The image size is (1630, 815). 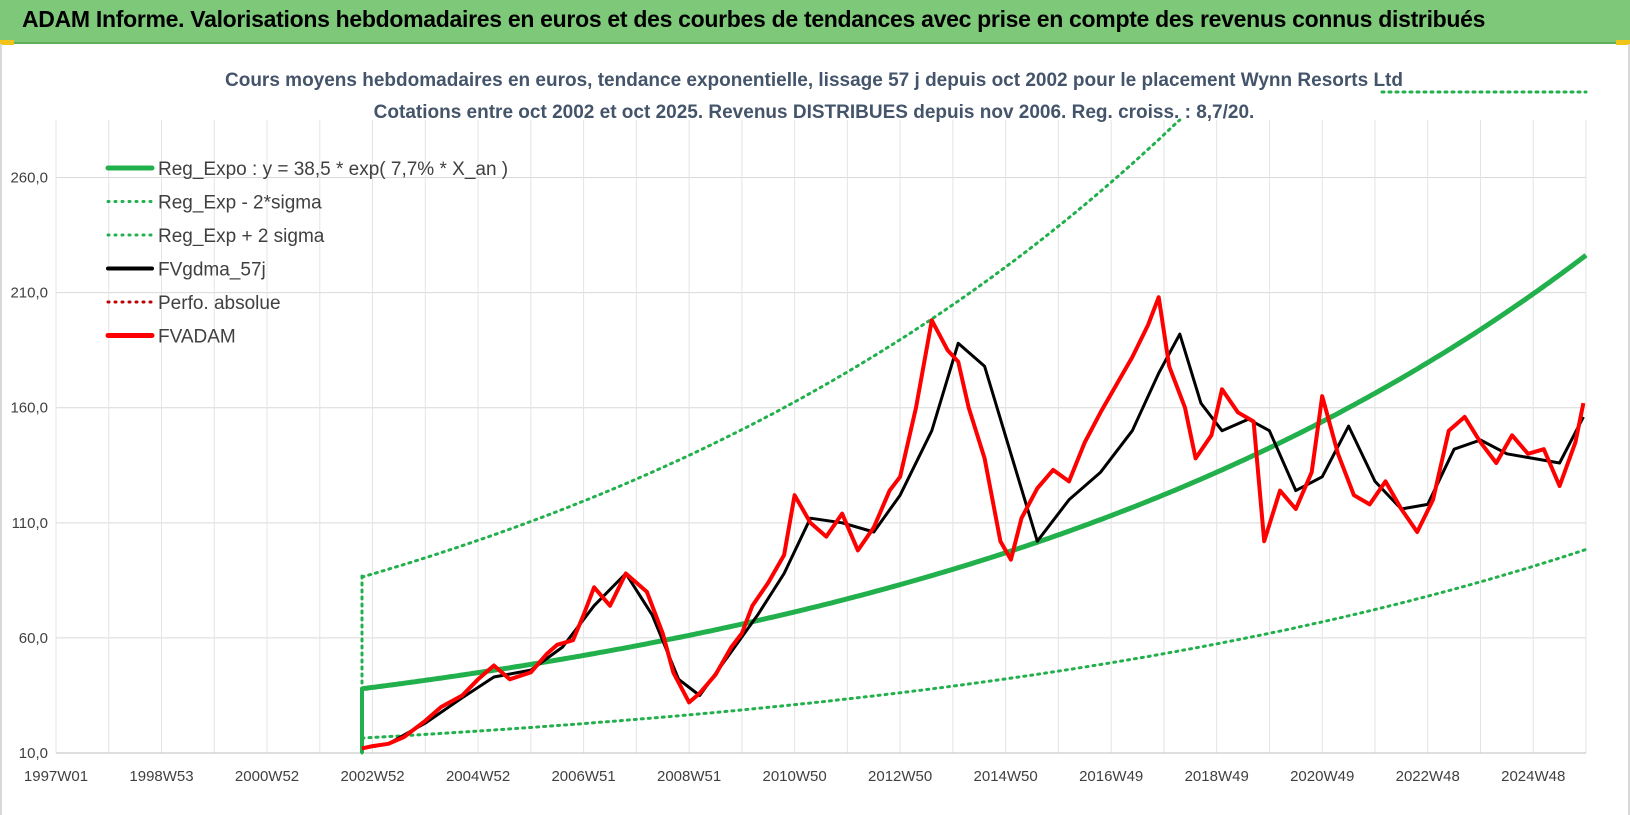 What do you see at coordinates (1533, 776) in the screenshot?
I see `x-tick-label: 2024W48` at bounding box center [1533, 776].